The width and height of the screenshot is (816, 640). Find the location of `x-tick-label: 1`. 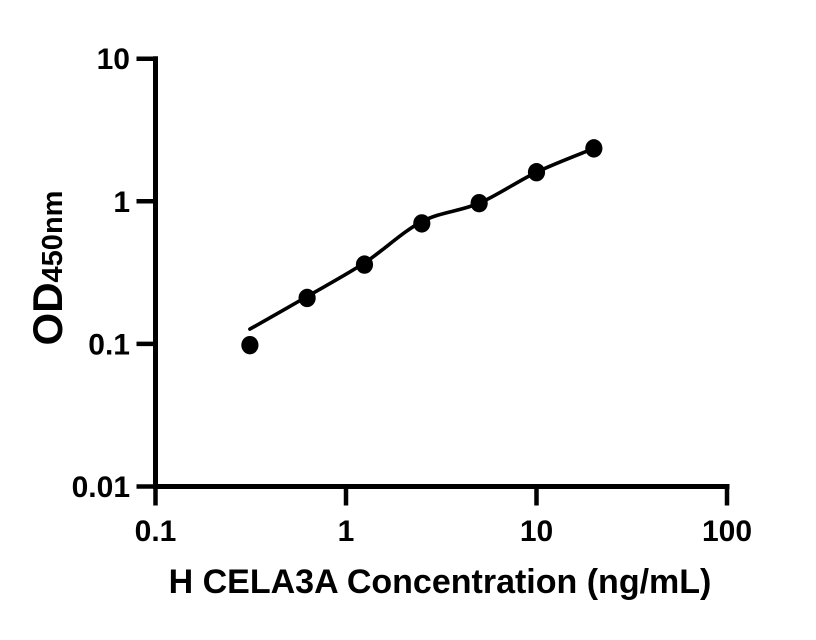

x-tick-label: 1 is located at coordinates (346, 531).